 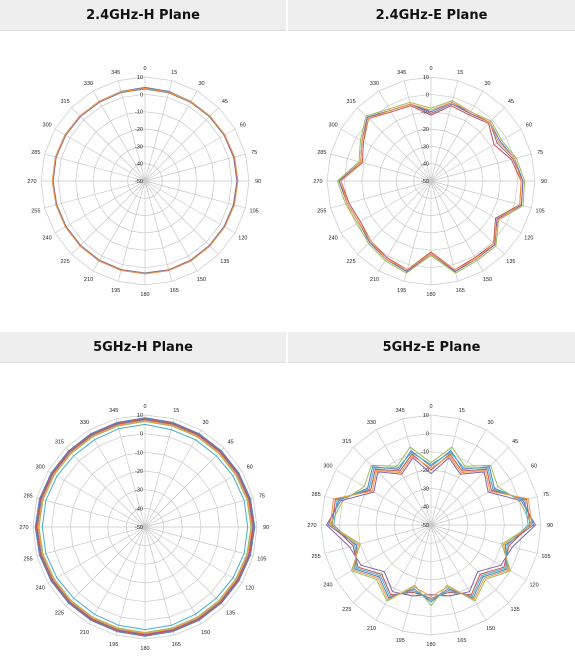 What do you see at coordinates (460, 73) in the screenshot?
I see `angle-tick-label: 15` at bounding box center [460, 73].